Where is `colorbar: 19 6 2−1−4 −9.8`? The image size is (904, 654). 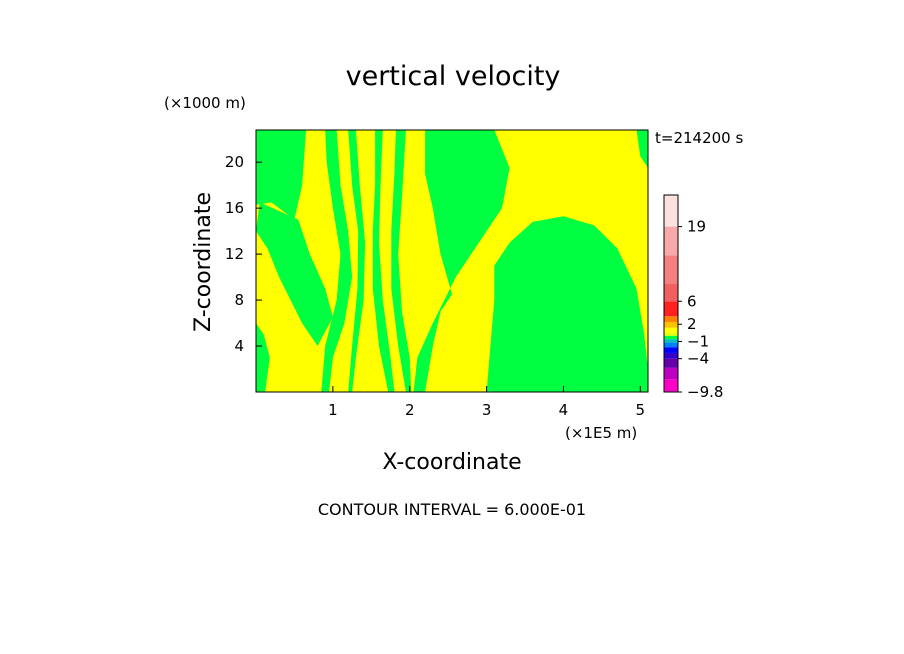 colorbar: 19 6 2−1−4 −9.8 is located at coordinates (693, 297).